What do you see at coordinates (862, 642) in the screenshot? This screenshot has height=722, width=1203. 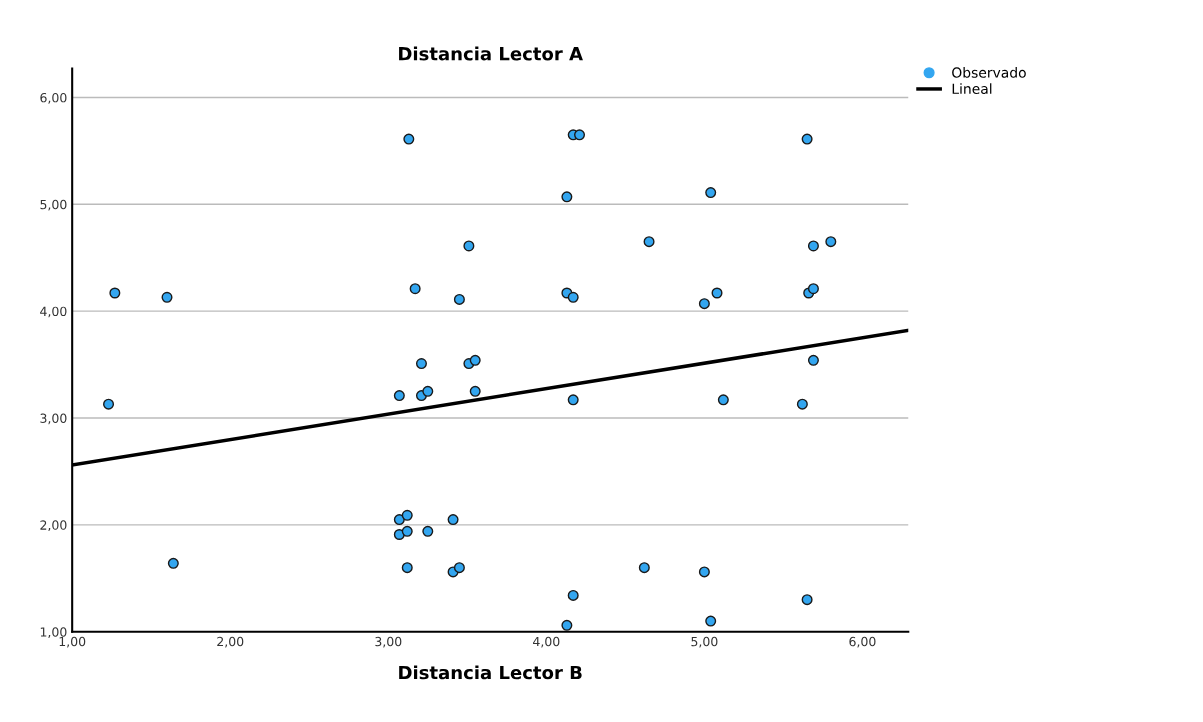 I see `x-tick-label: 6,00` at bounding box center [862, 642].